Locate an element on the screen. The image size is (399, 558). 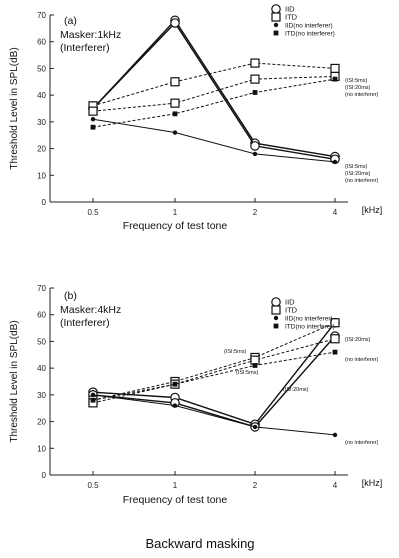
masker-label: Masker:1kHz is located at coordinates (90, 35).